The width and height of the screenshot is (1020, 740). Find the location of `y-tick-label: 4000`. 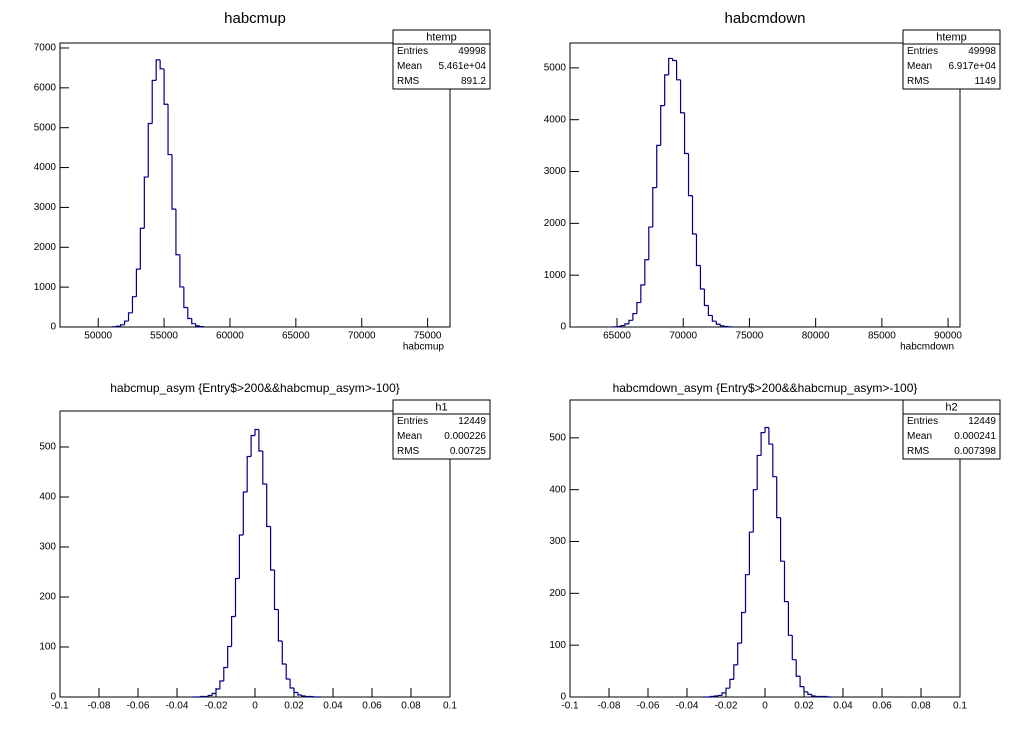

y-tick-label: 4000 is located at coordinates (555, 119).